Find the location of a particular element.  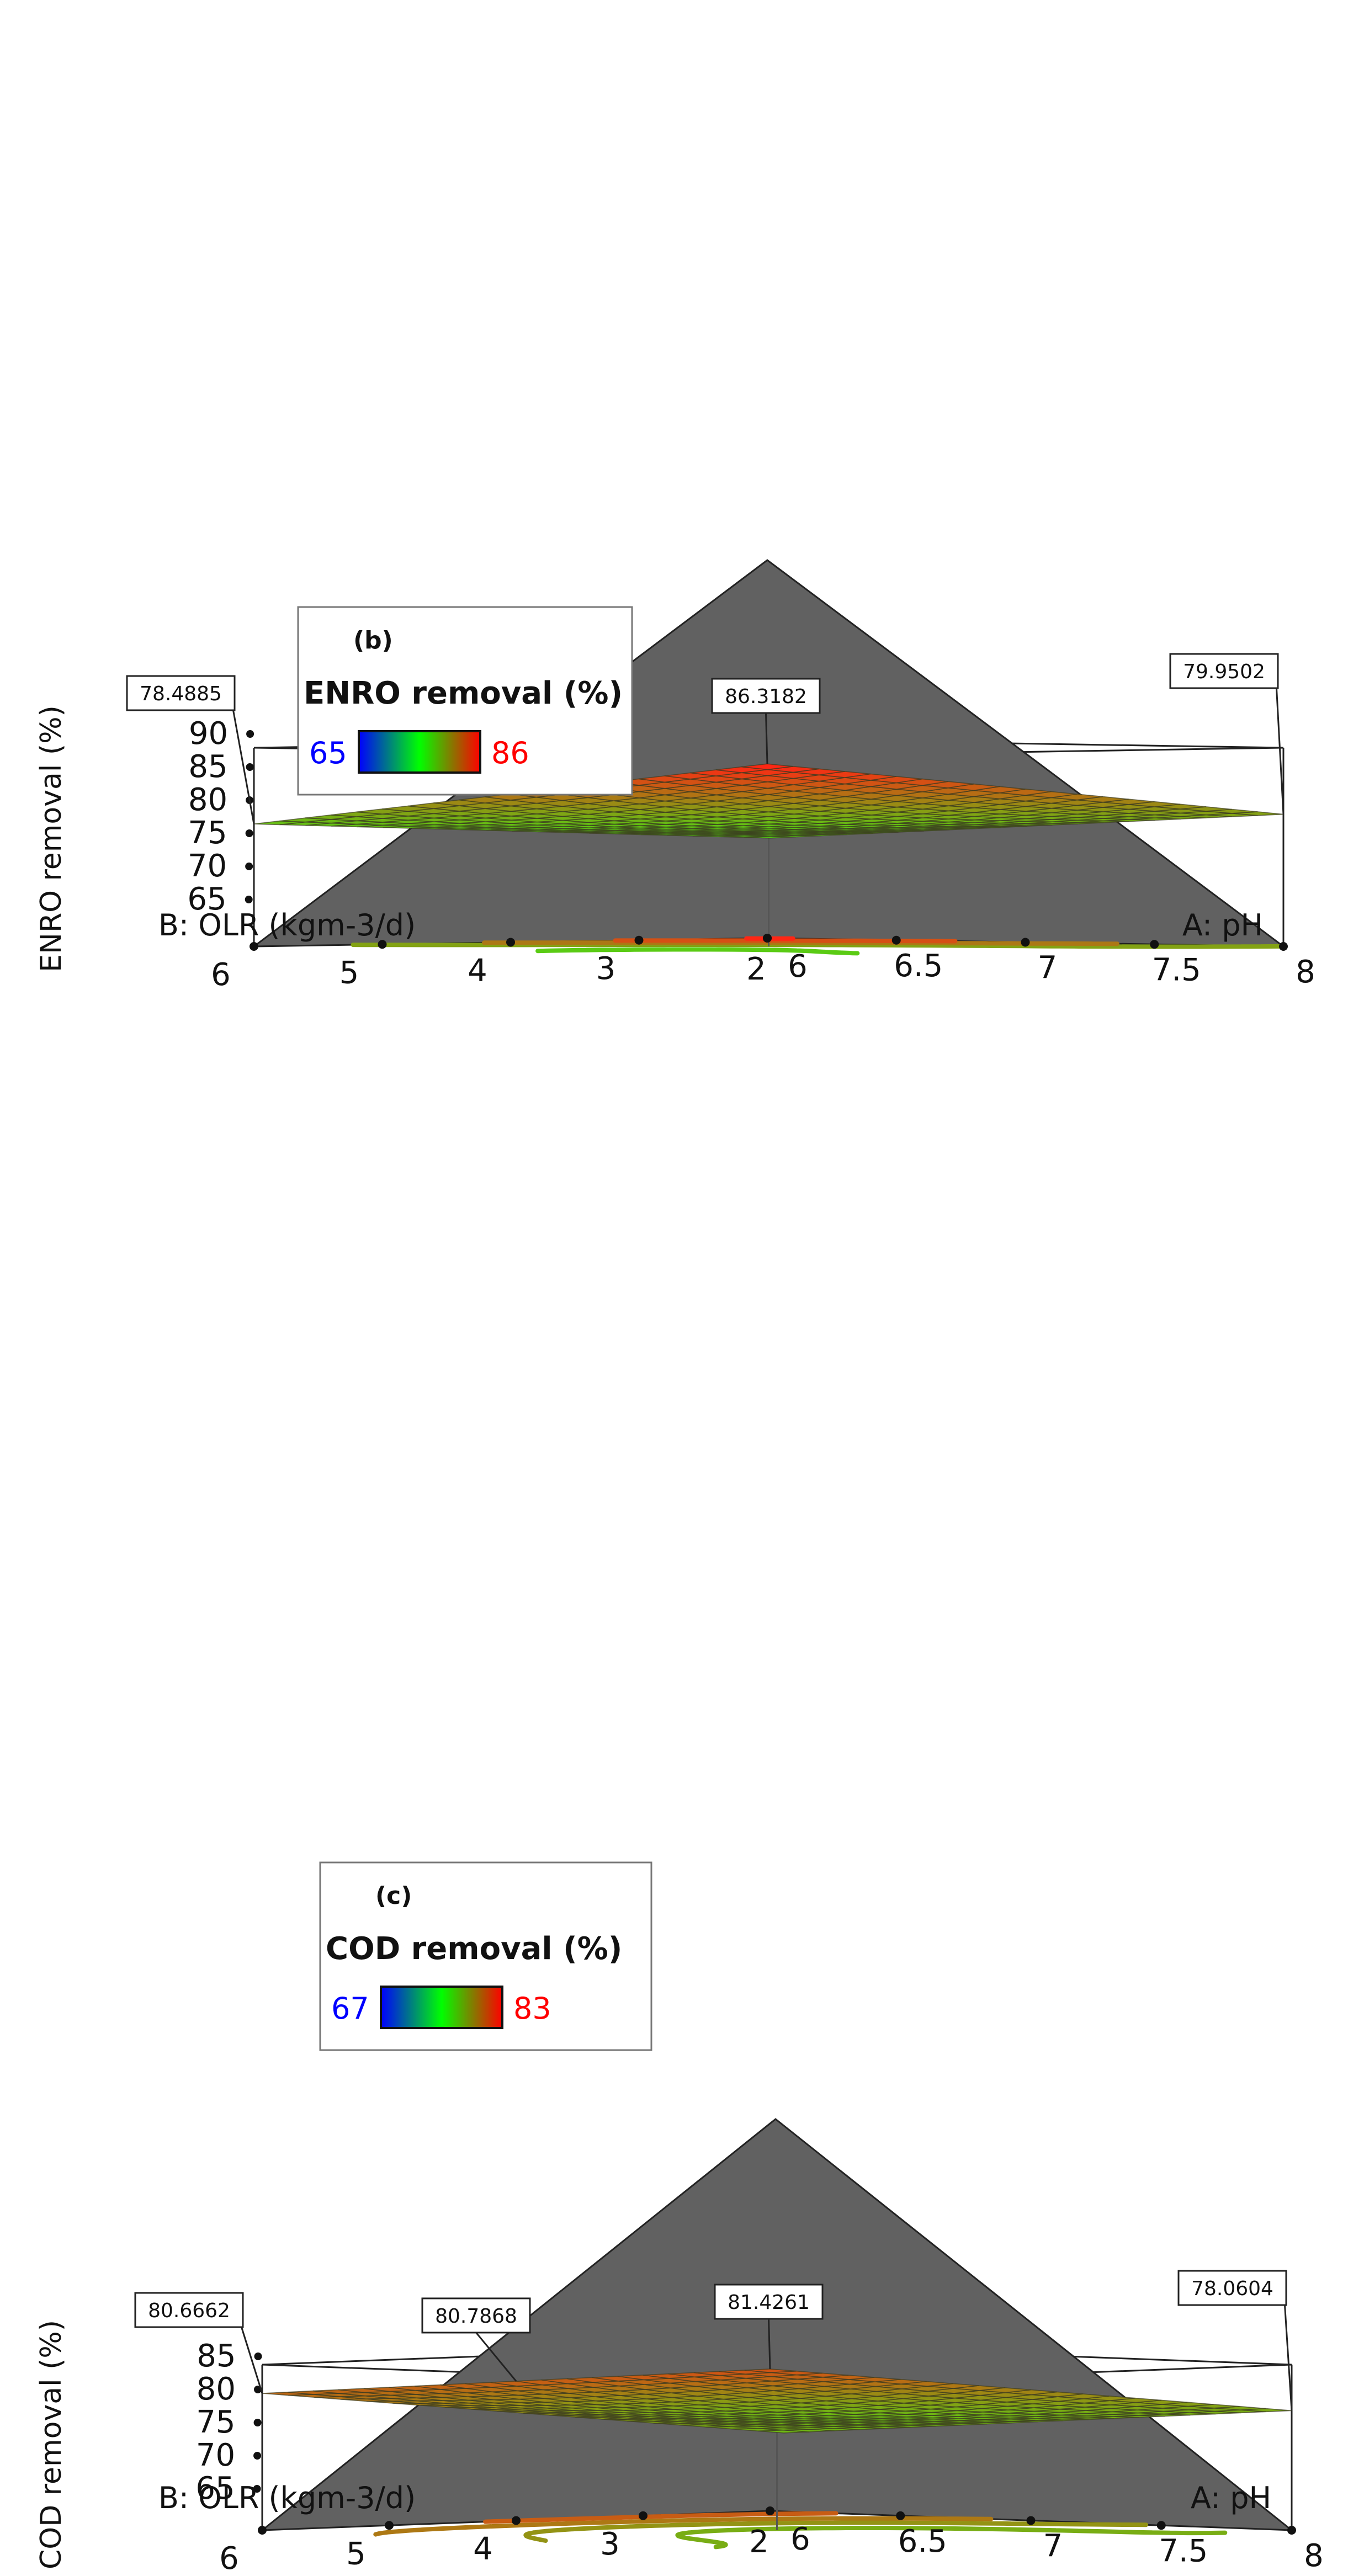

flag-value-label: 81.4261 is located at coordinates (769, 2302).